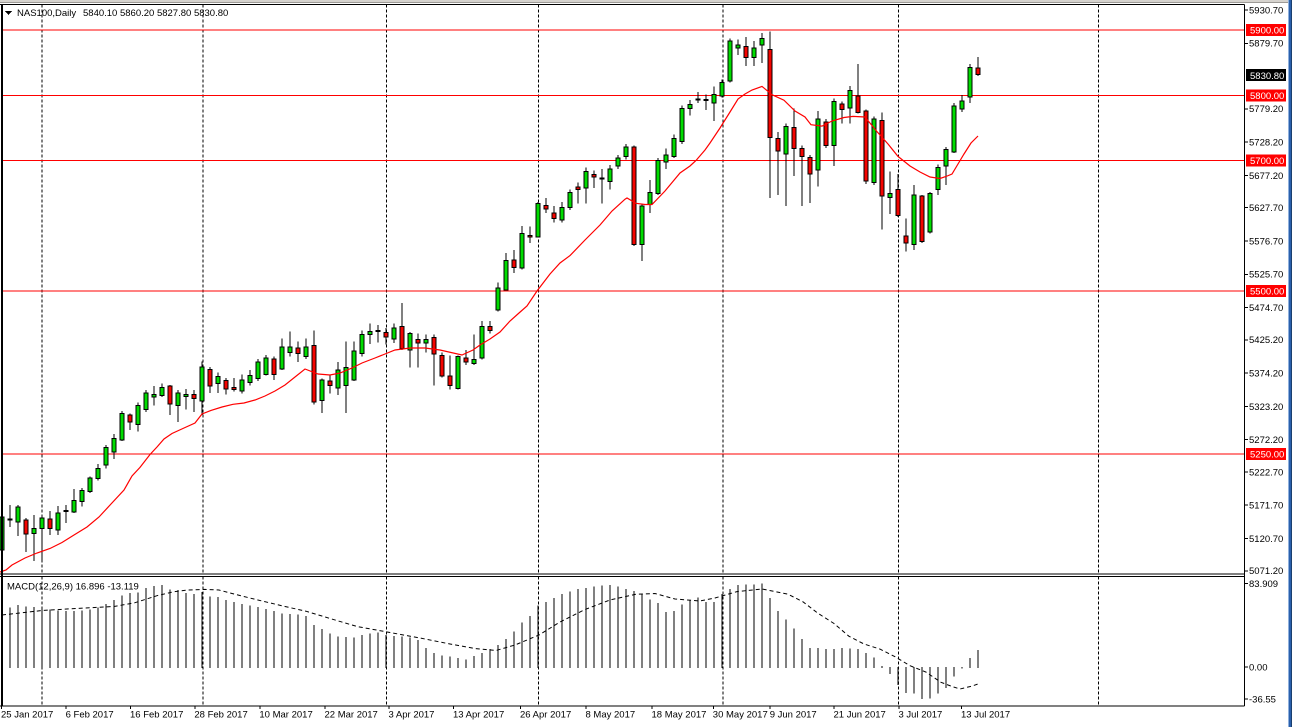 This screenshot has width=1292, height=727. Describe the element at coordinates (1266, 571) in the screenshot. I see `svg-text: 5071.20` at that location.